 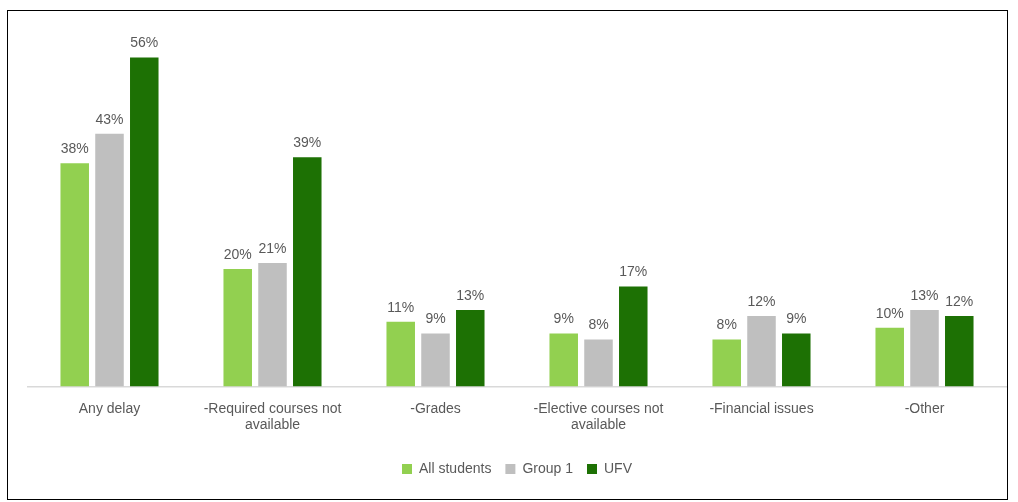 What do you see at coordinates (74, 148) in the screenshot?
I see `data-label: 38%` at bounding box center [74, 148].